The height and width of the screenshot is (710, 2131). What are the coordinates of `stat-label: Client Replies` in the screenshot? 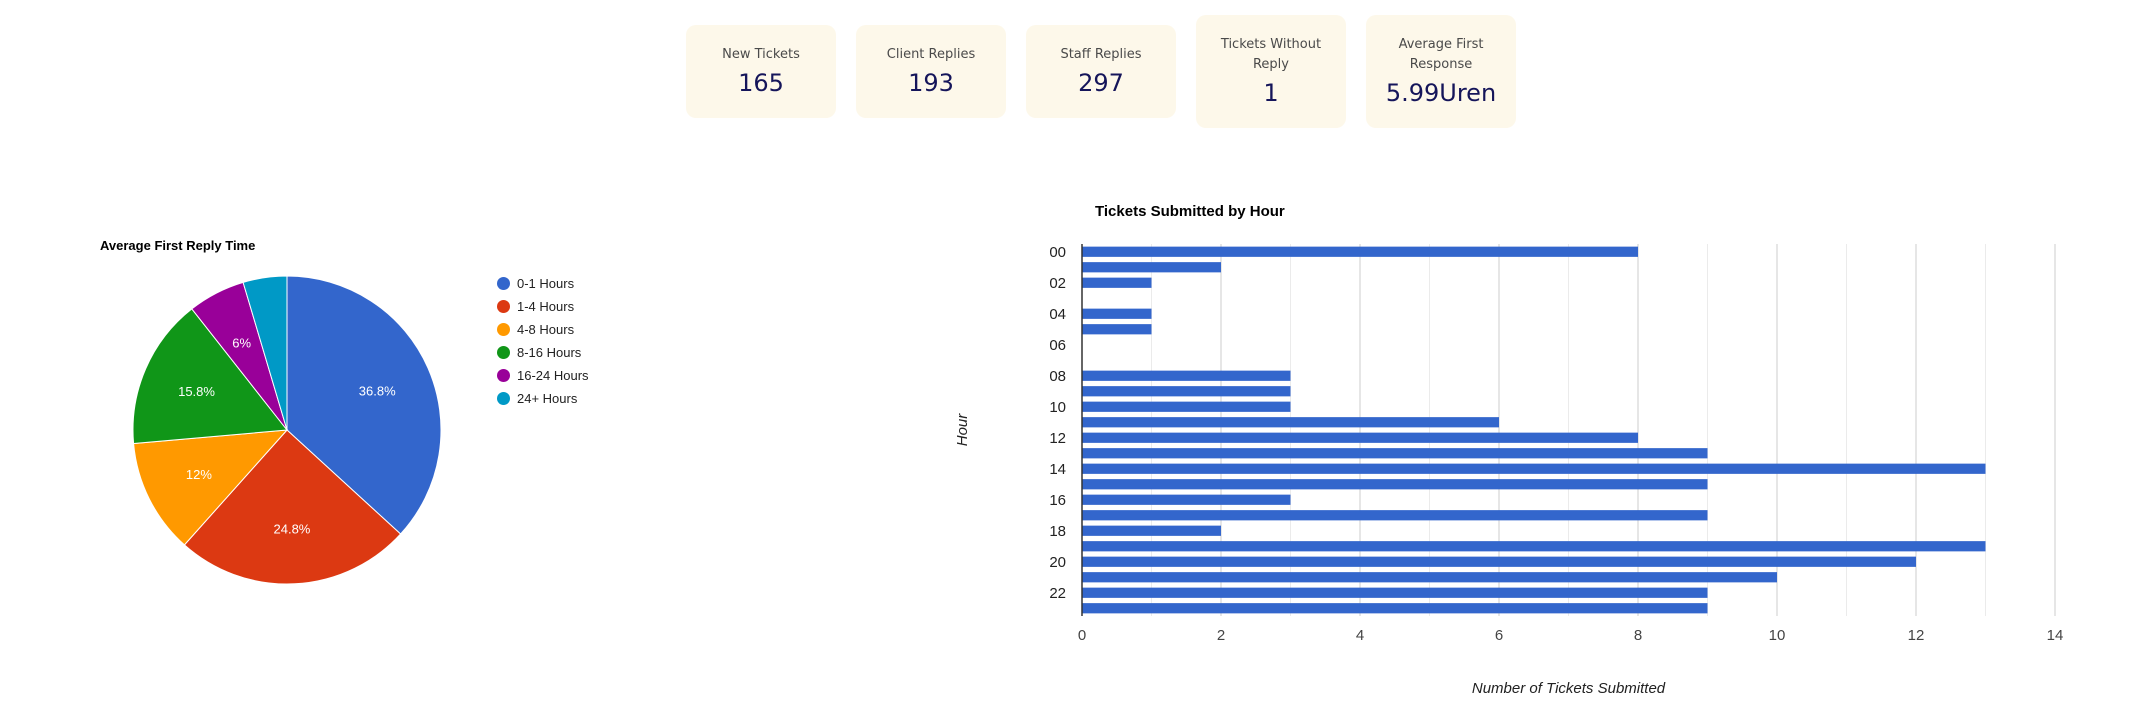 It's located at (931, 54).